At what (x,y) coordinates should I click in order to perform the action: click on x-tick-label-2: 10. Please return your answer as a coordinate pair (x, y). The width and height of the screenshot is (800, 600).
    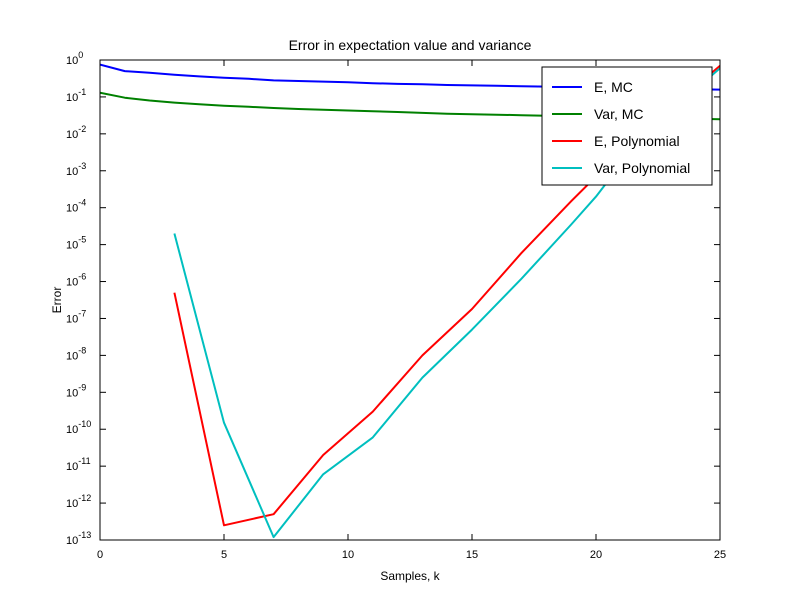
    Looking at the image, I should click on (348, 555).